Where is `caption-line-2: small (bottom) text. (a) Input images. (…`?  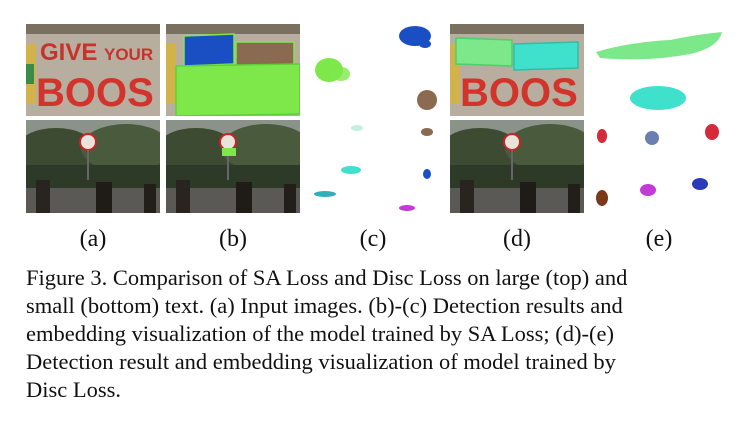 caption-line-2: small (bottom) text. (a) Input images. (… is located at coordinates (324, 305).